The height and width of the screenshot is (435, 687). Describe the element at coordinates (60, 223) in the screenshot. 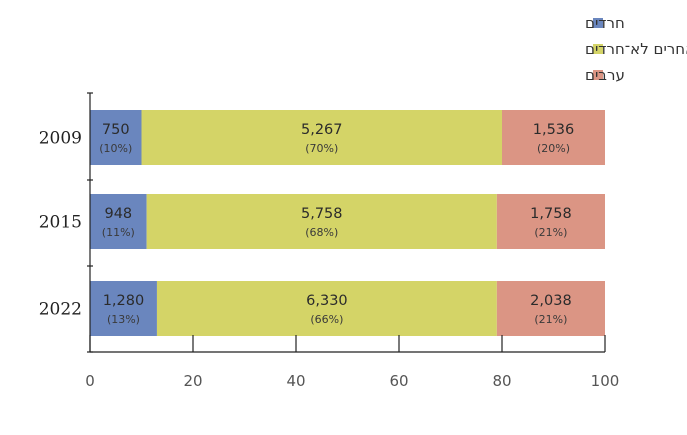

I see `category-label: 2015` at that location.